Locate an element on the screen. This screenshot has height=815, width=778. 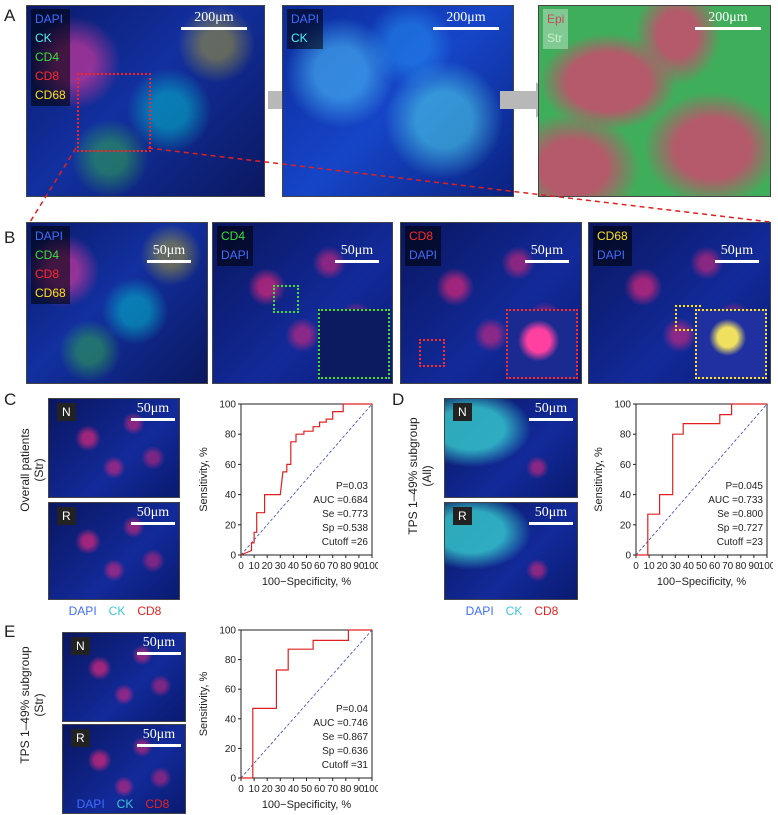
x-tick-label: 80 is located at coordinates (741, 566).